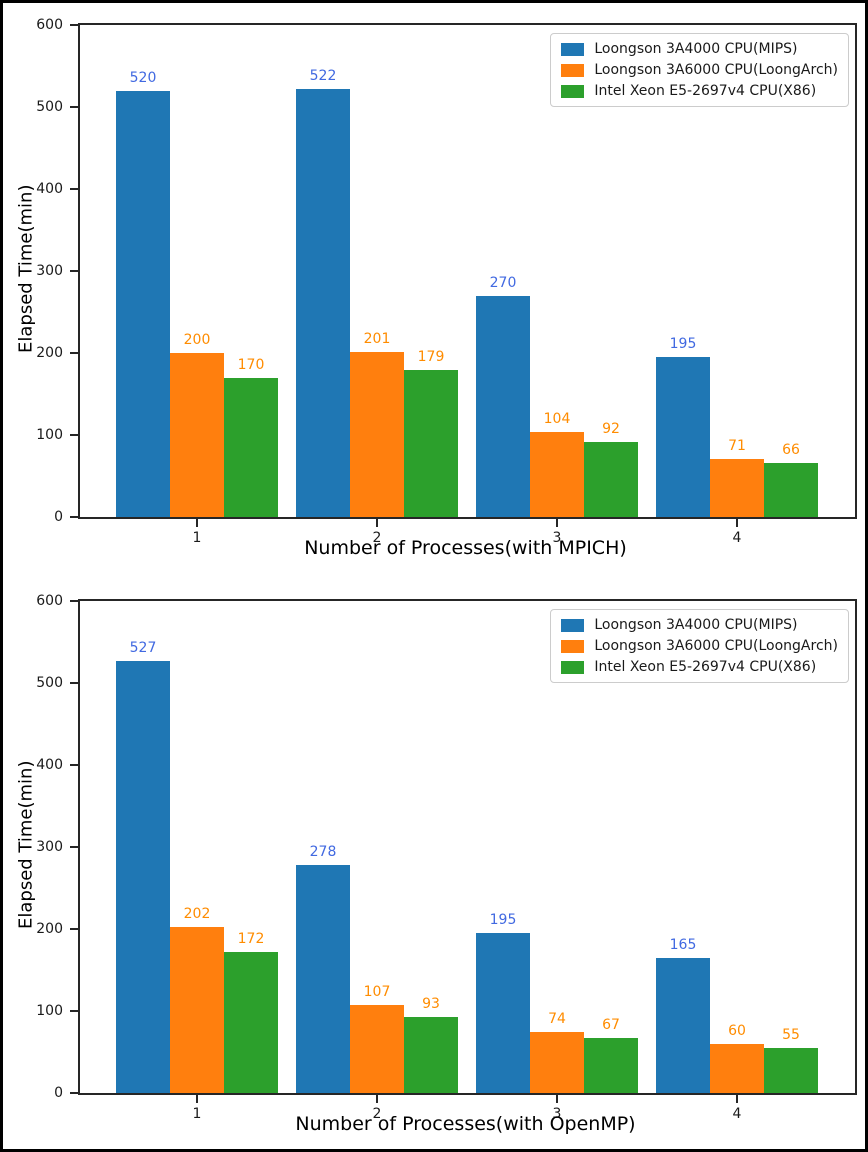 The image size is (868, 1152). I want to click on x-axis-label: Number of Processes(with MPICH), so click(465, 548).